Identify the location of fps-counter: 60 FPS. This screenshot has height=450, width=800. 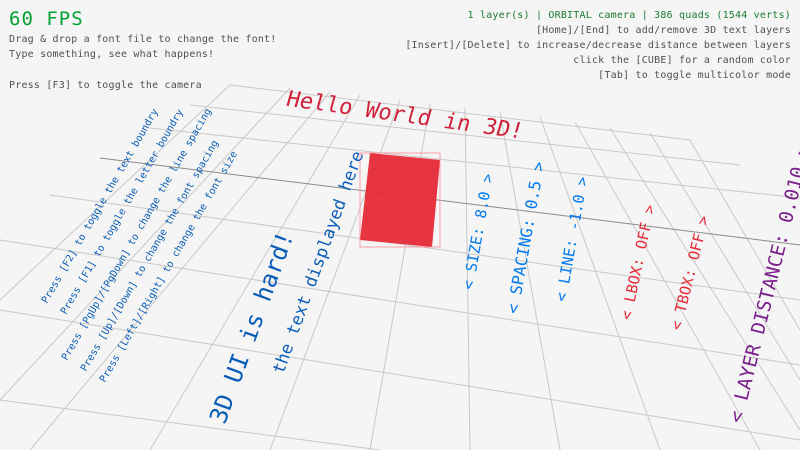
(46, 19).